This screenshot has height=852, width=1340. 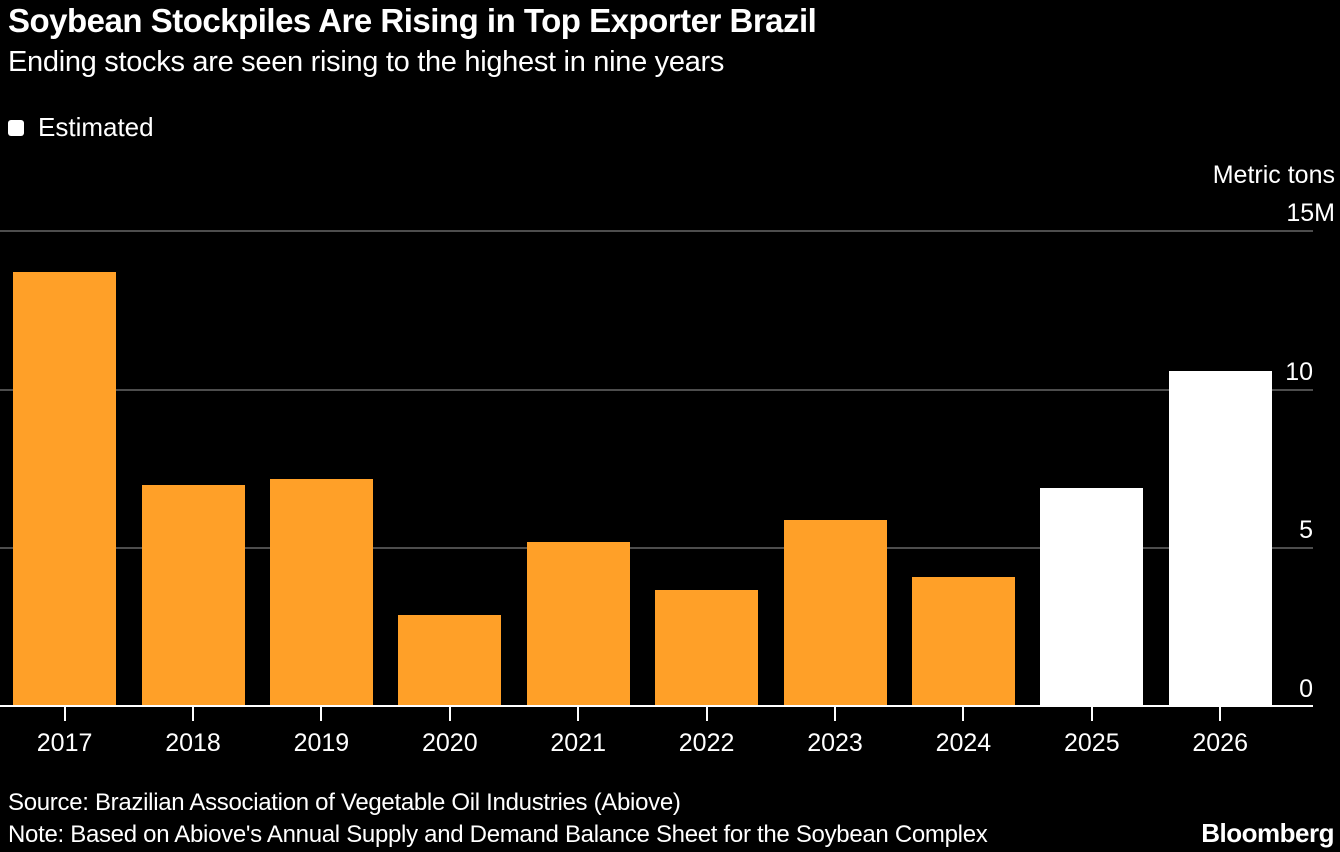 What do you see at coordinates (835, 714) in the screenshot?
I see `x-tick-2023` at bounding box center [835, 714].